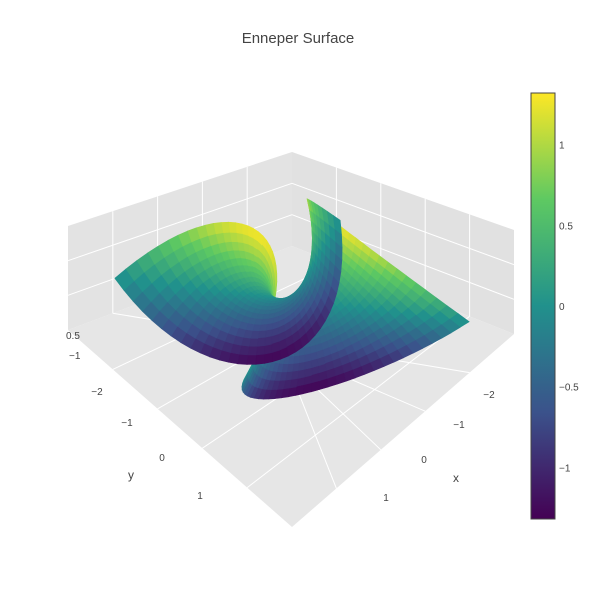 This screenshot has width=596, height=596. I want to click on colorbar-tick-label: 1, so click(562, 146).